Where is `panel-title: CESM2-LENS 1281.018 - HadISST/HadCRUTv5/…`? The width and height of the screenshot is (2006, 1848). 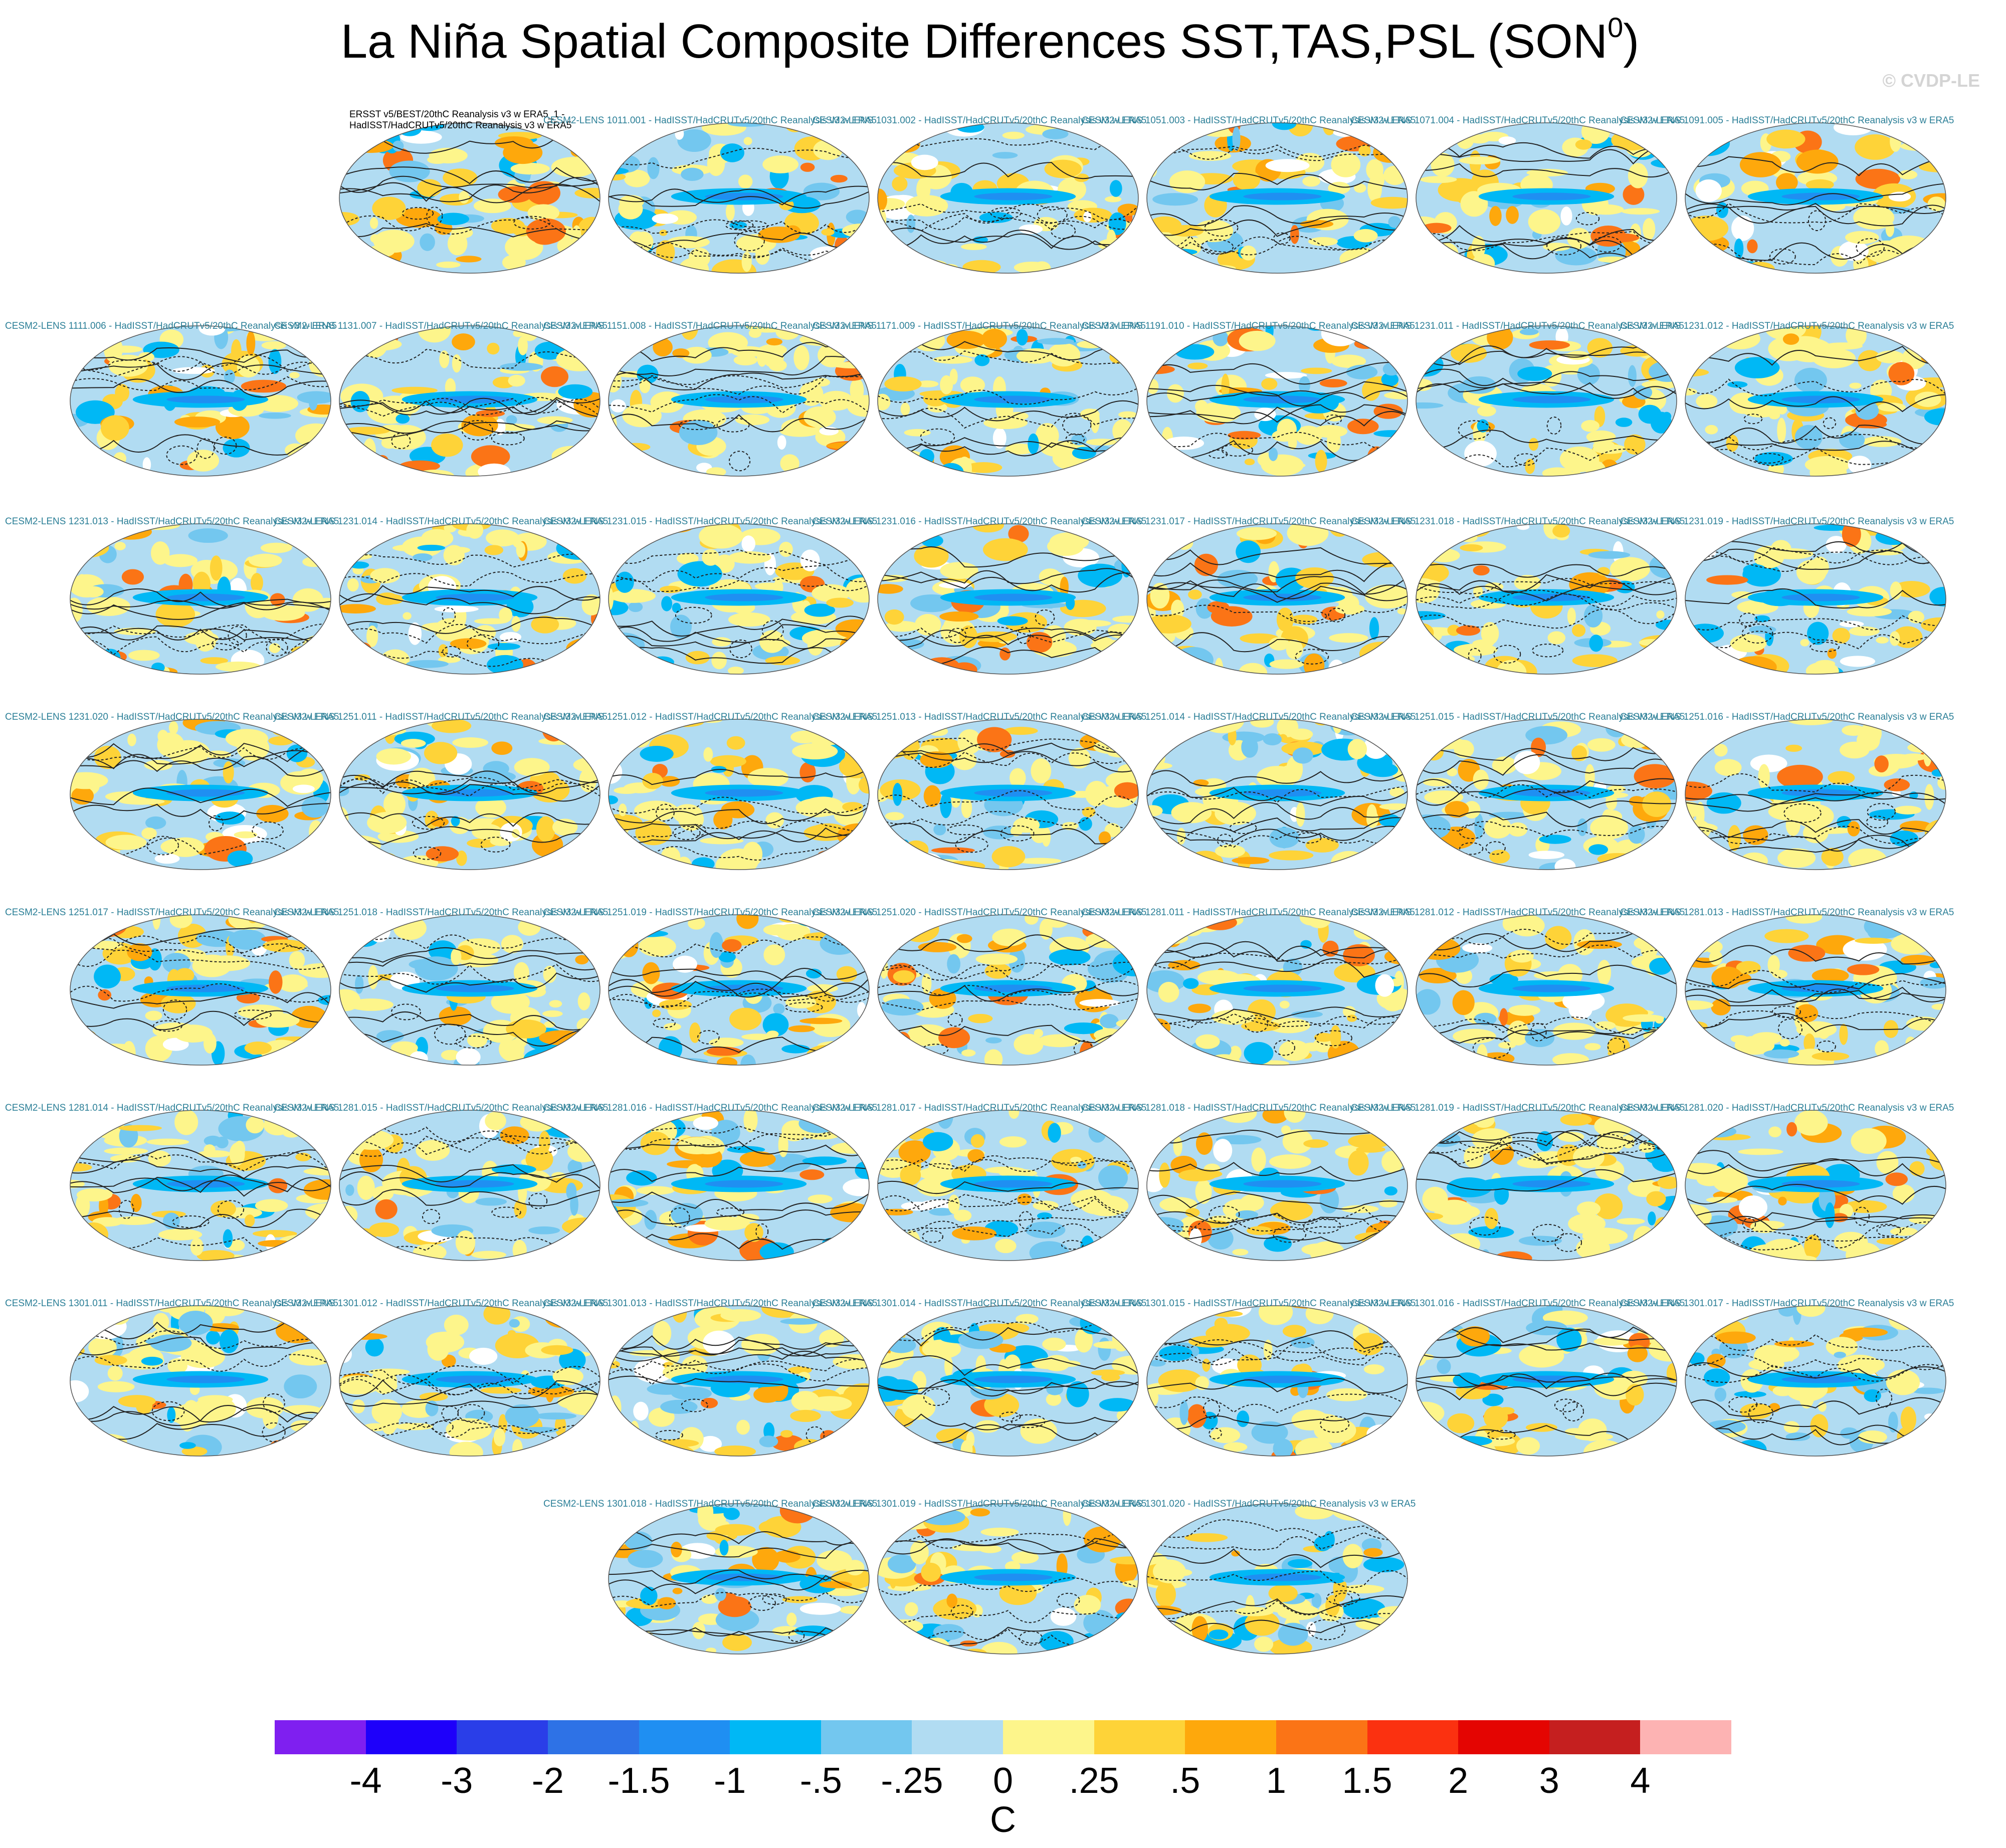
panel-title: CESM2-LENS 1281.018 - HadISST/HadCRUTv5/… is located at coordinates (1249, 1108).